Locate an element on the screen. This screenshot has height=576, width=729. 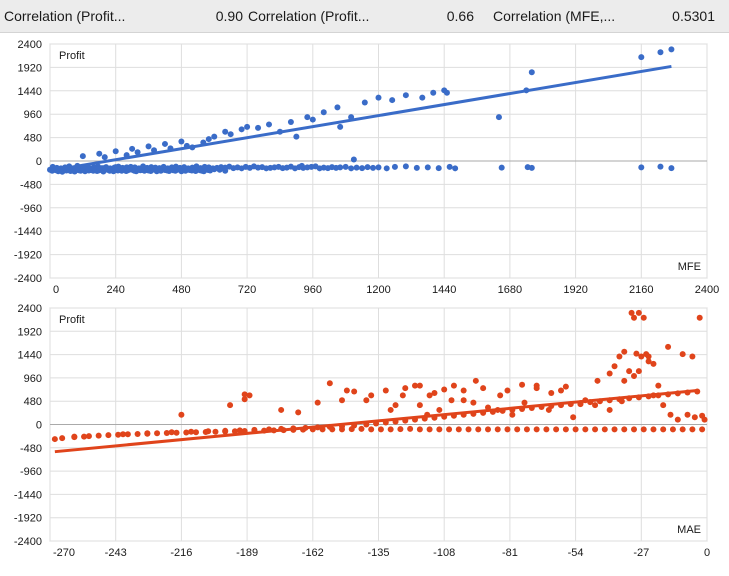
x-tick-label: 1440 is located at coordinates (444, 290).